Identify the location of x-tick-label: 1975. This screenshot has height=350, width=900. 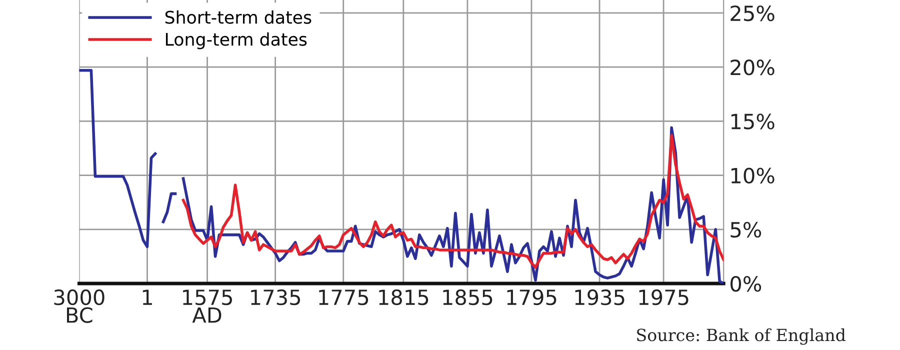
(663, 297).